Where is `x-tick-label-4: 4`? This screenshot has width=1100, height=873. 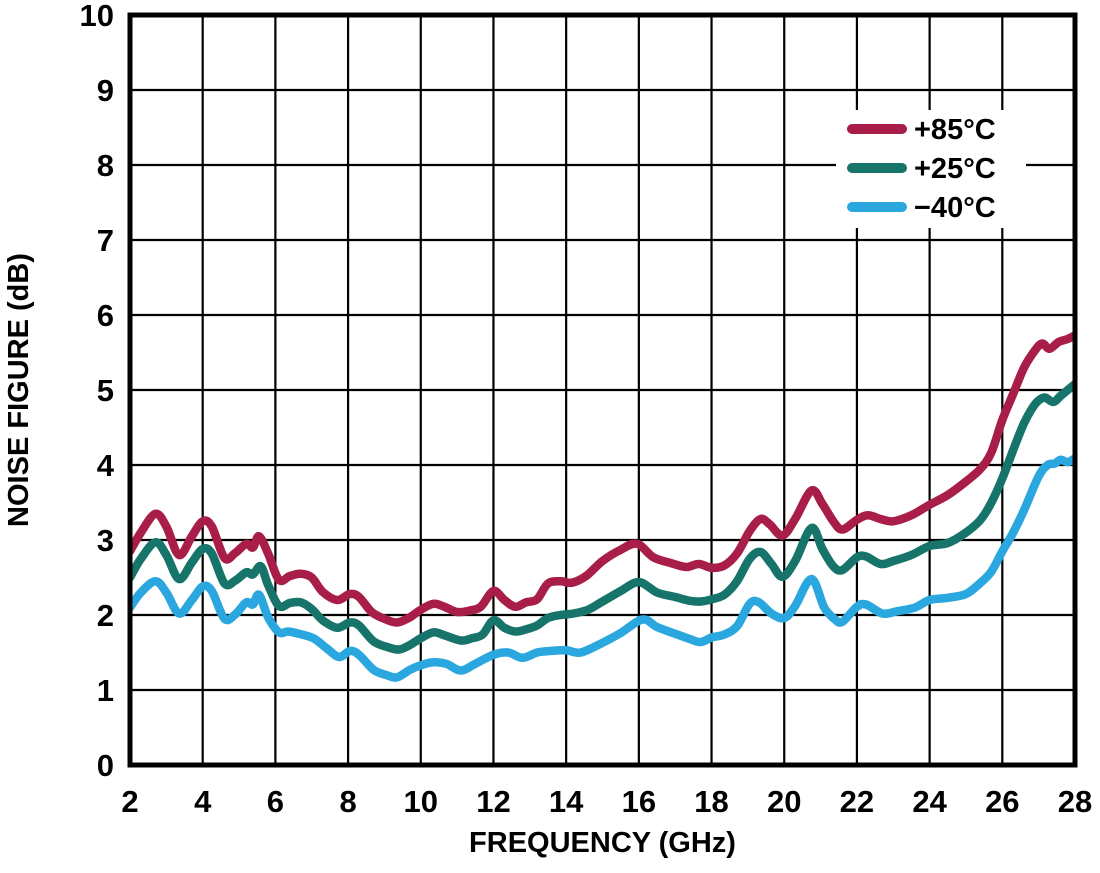 x-tick-label-4: 4 is located at coordinates (203, 801).